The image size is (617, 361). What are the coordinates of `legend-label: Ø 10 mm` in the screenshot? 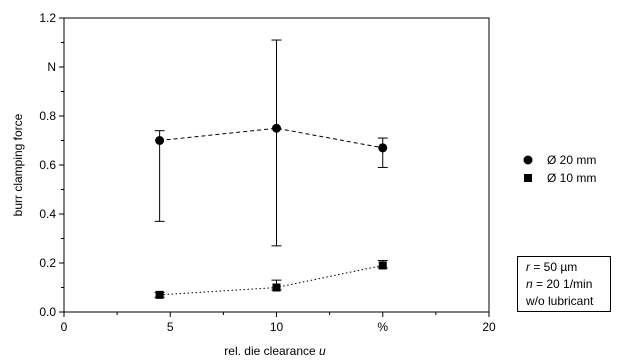 It's located at (571, 178).